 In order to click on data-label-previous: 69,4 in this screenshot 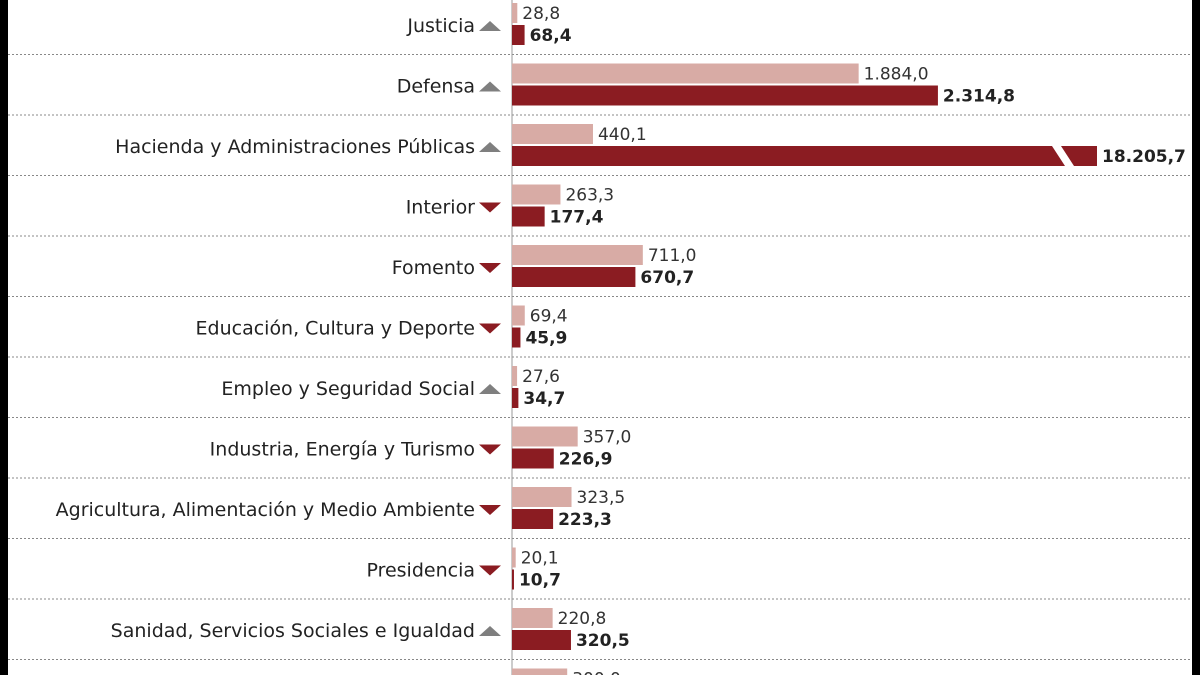, I will do `click(549, 317)`.